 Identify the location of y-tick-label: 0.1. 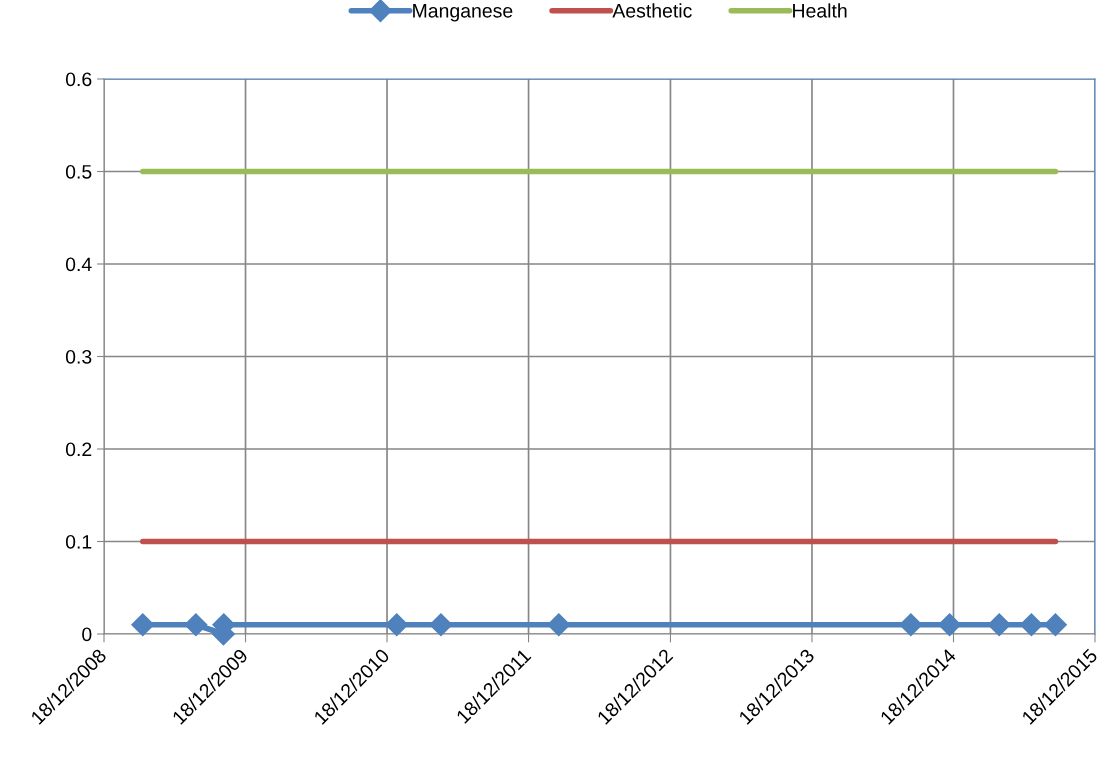
(78, 541).